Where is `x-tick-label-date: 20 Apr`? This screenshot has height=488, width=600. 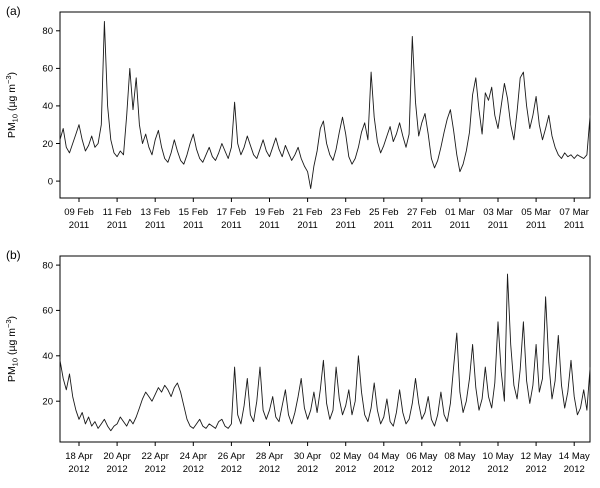 x-tick-label-date: 20 Apr is located at coordinates (116, 456).